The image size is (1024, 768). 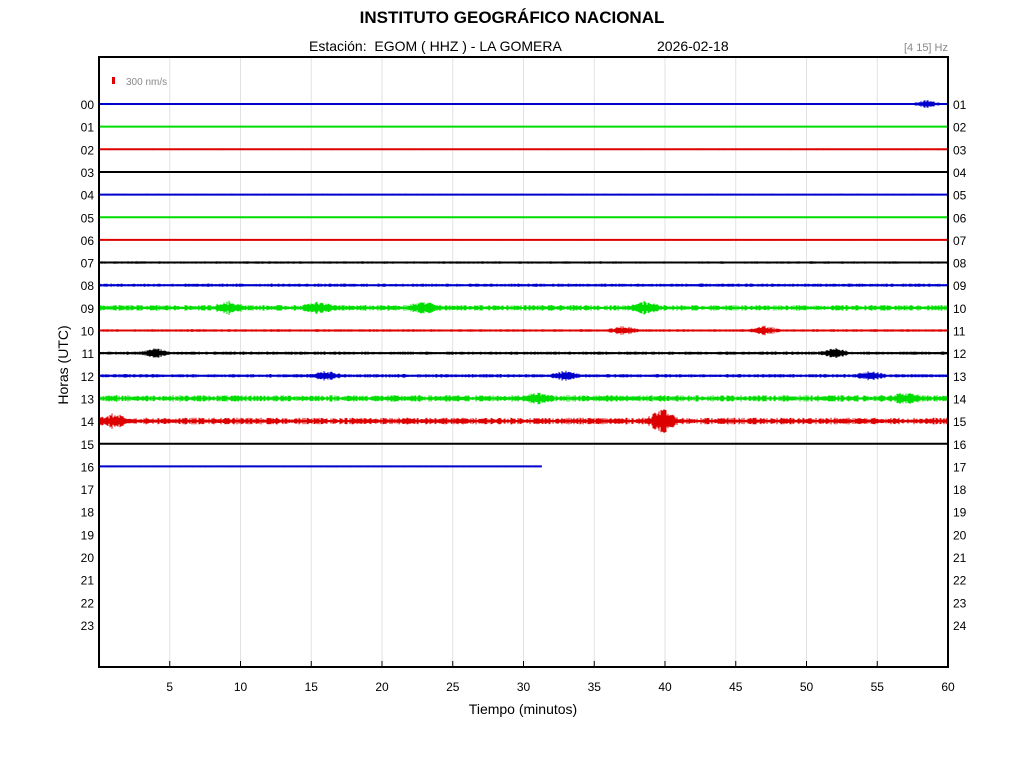 I want to click on hour-label-left: 22, so click(x=88, y=603).